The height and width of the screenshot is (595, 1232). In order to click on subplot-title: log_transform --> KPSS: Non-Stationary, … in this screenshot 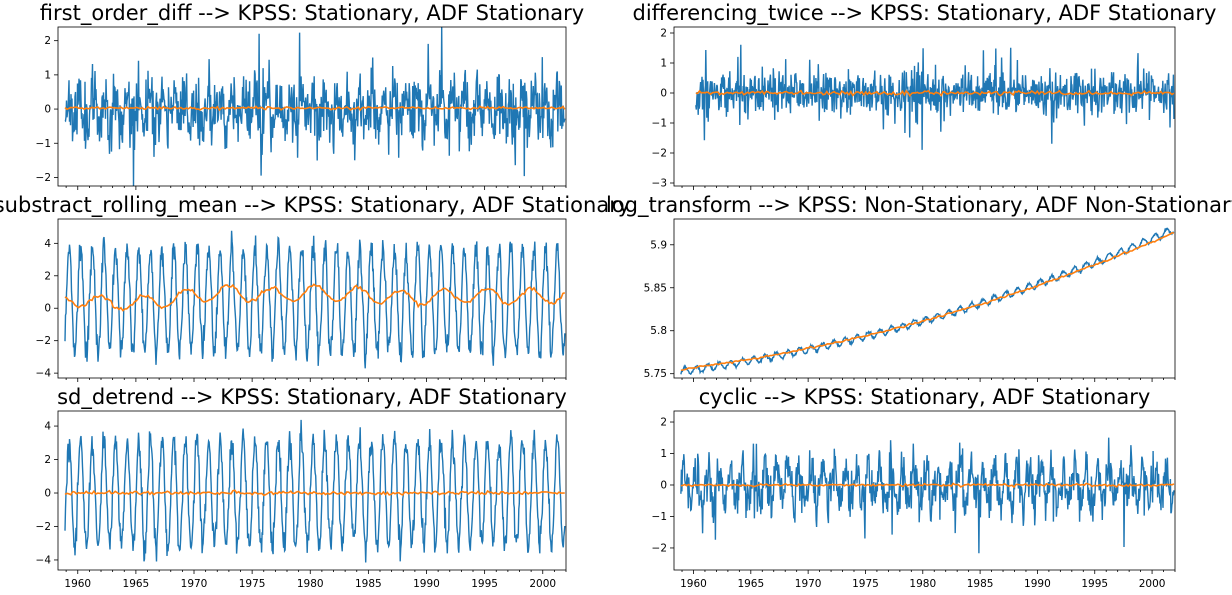, I will do `click(919, 205)`.